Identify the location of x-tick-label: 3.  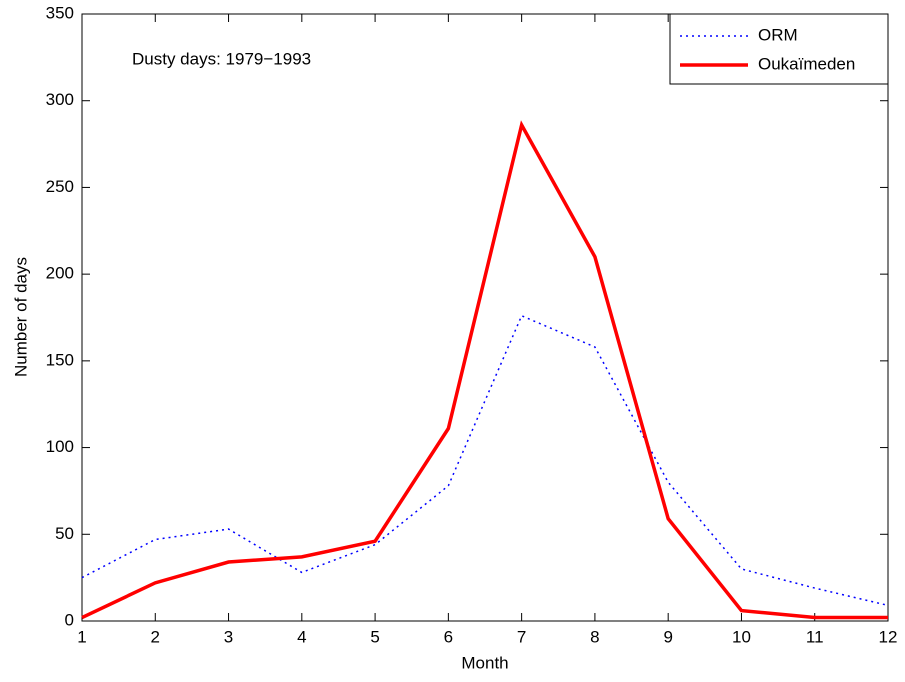
(228, 636).